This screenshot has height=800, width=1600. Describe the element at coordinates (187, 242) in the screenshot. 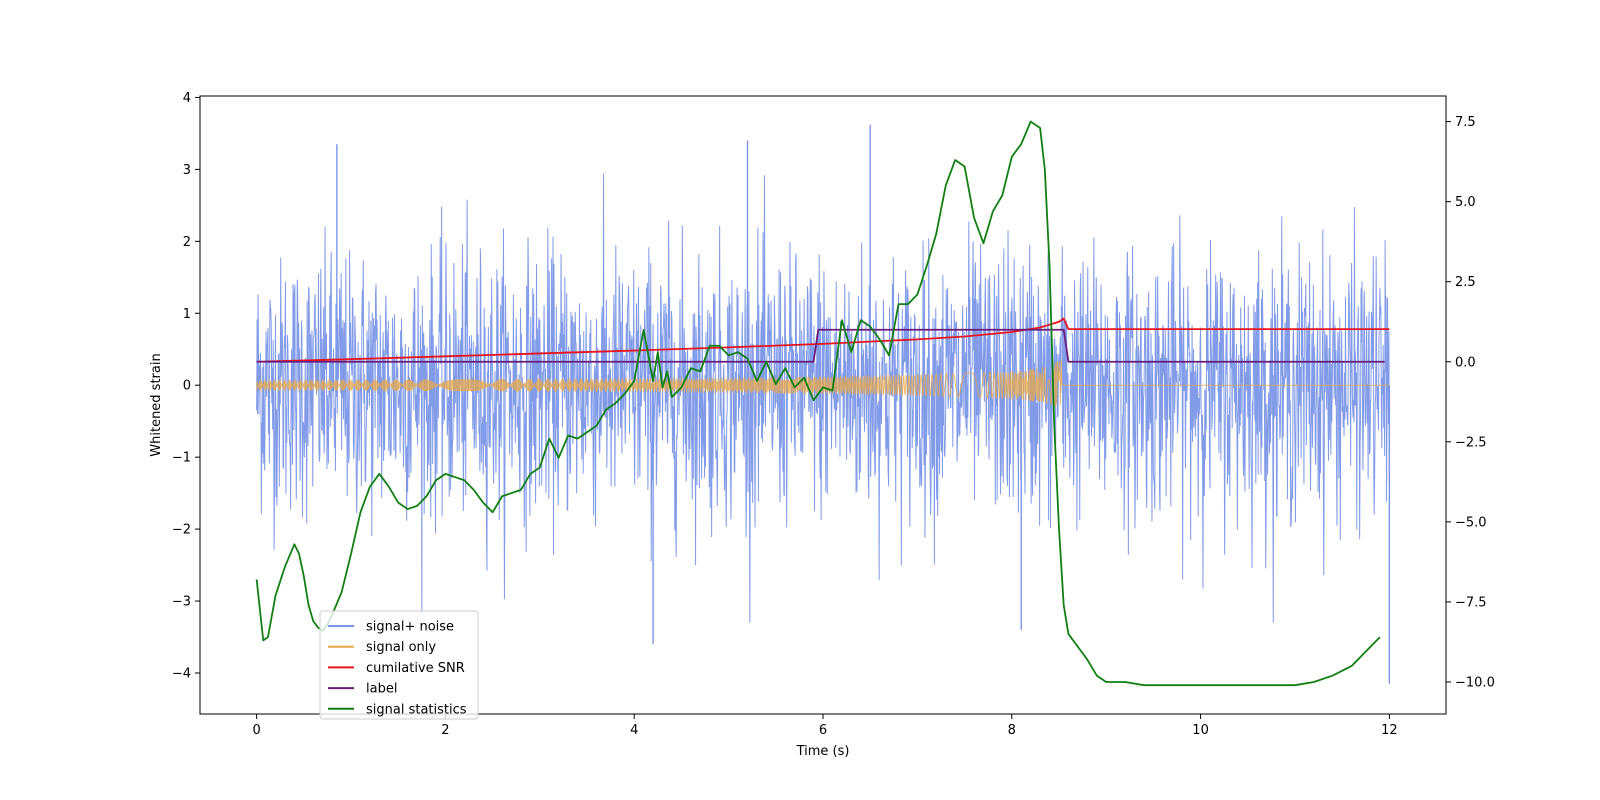

I see `y-tick-label: 2` at that location.